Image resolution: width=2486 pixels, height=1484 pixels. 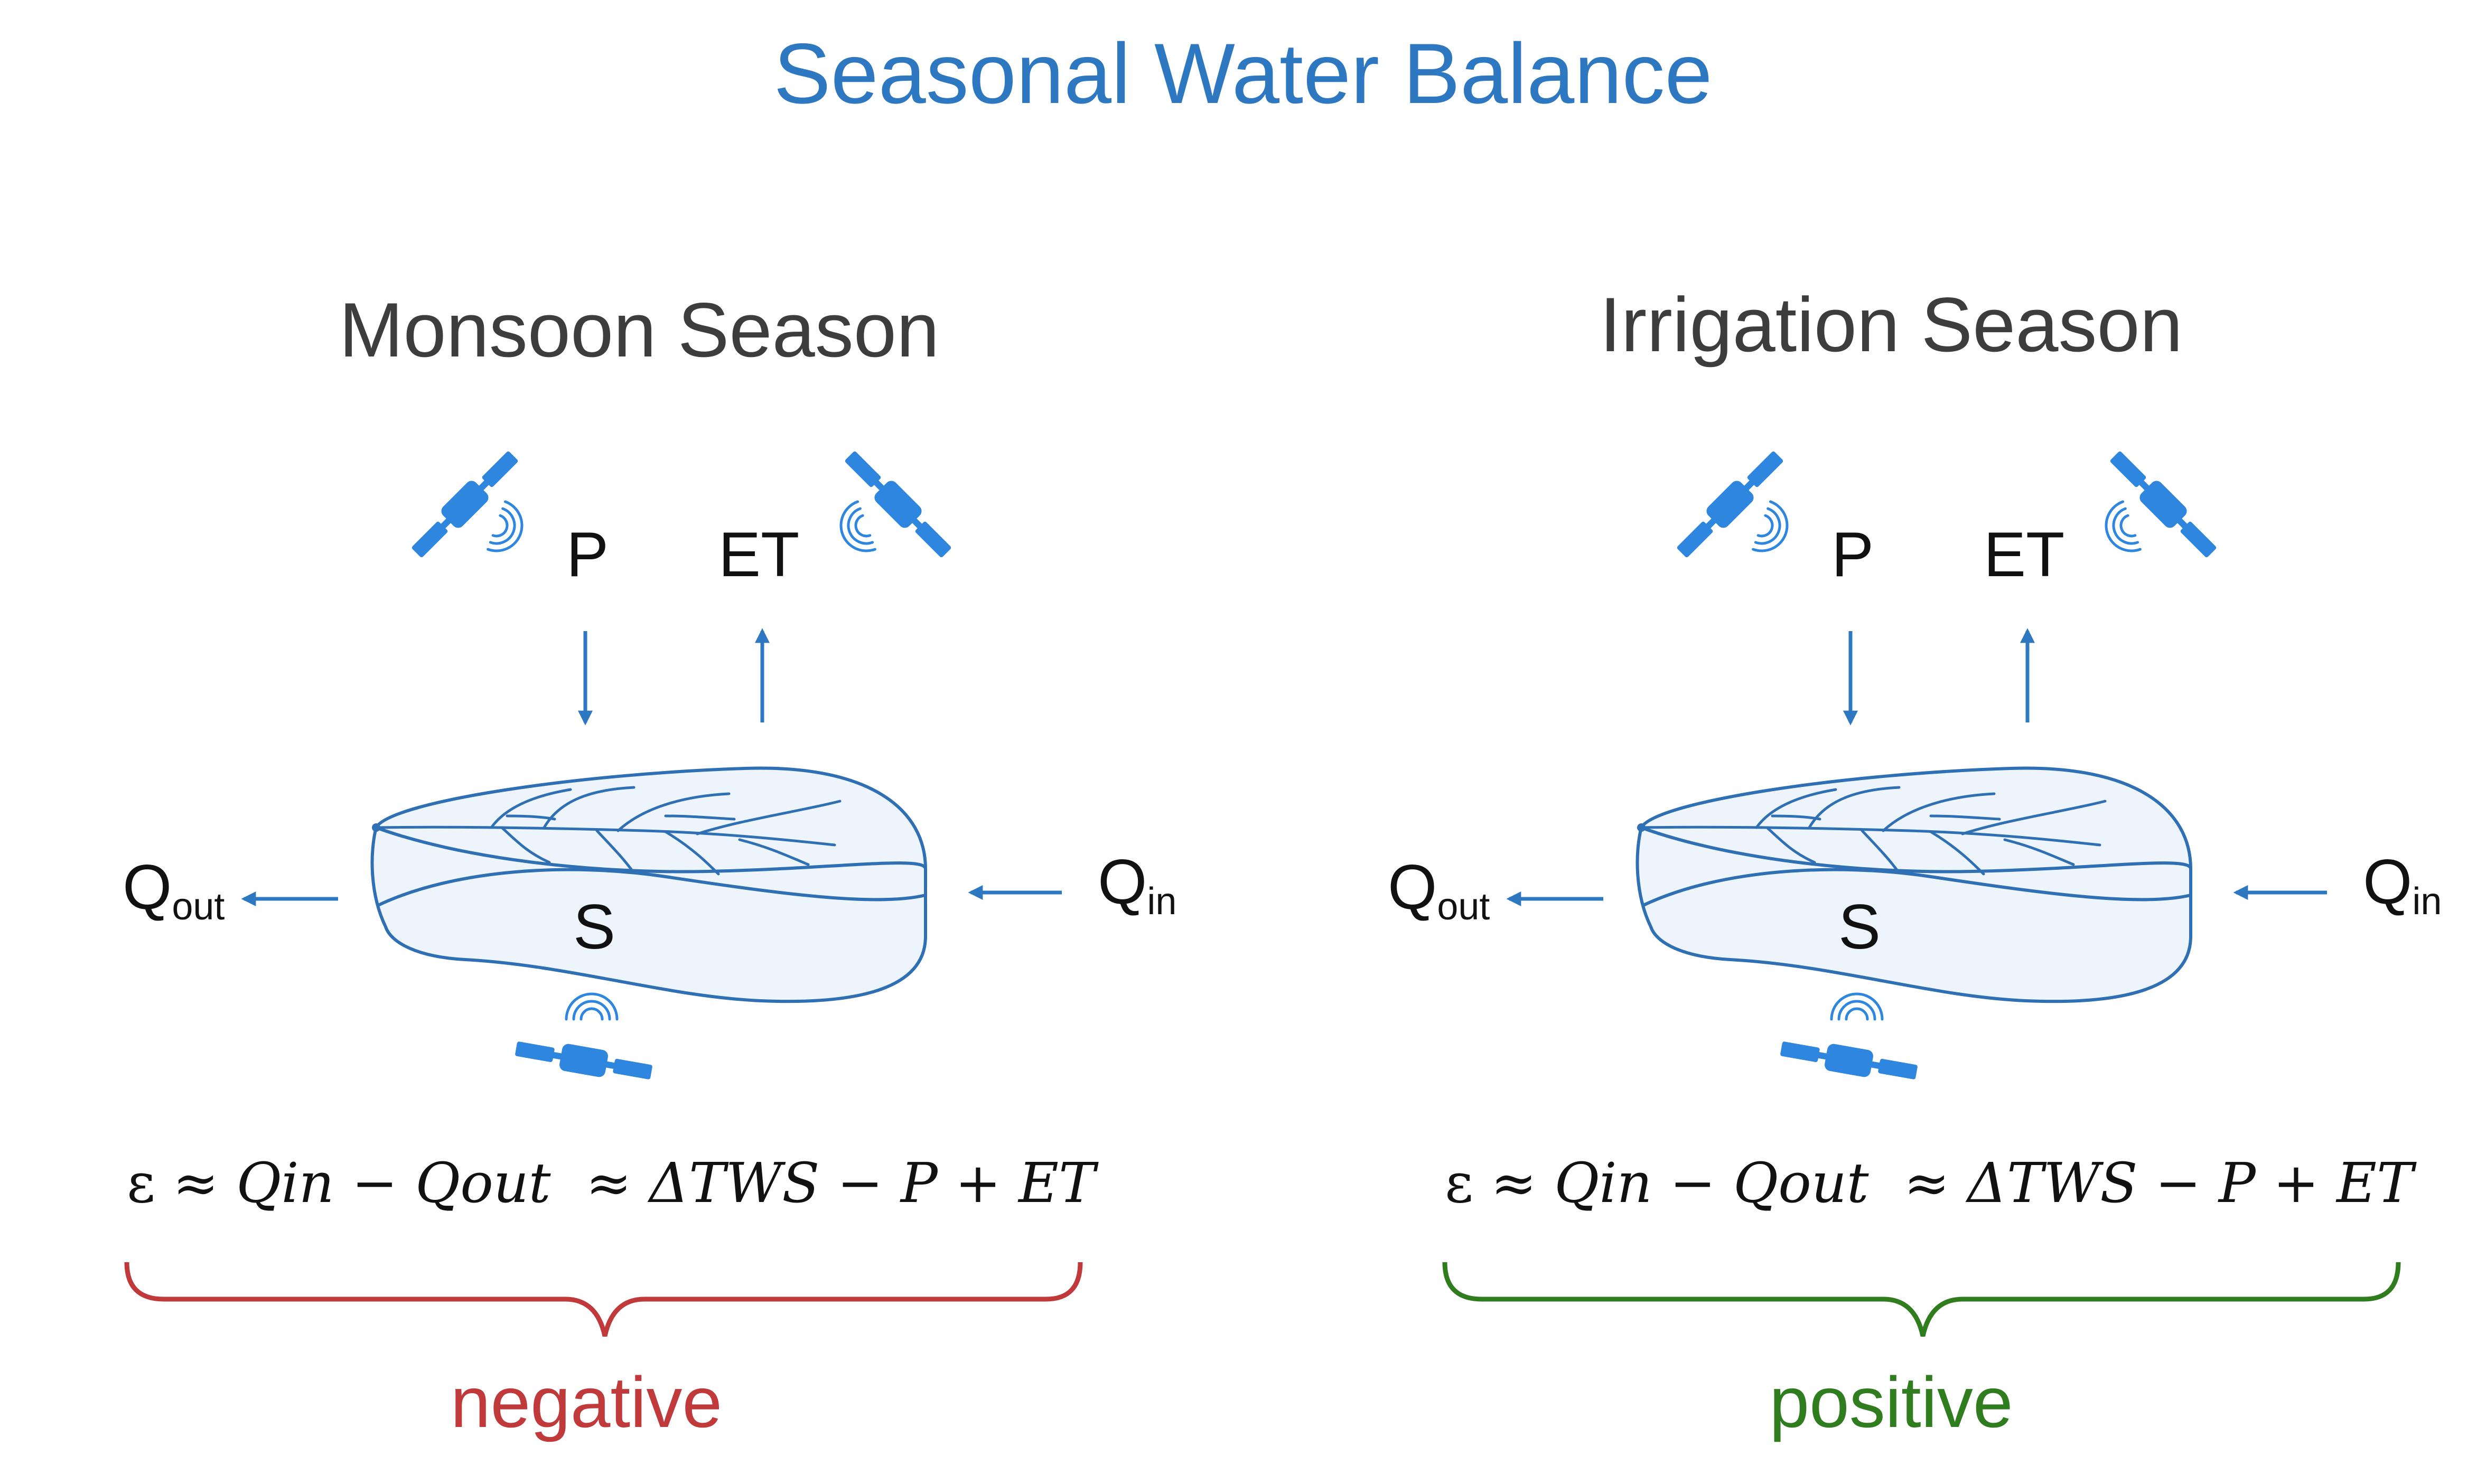 What do you see at coordinates (639, 330) in the screenshot?
I see `season-title: Monsoon Season` at bounding box center [639, 330].